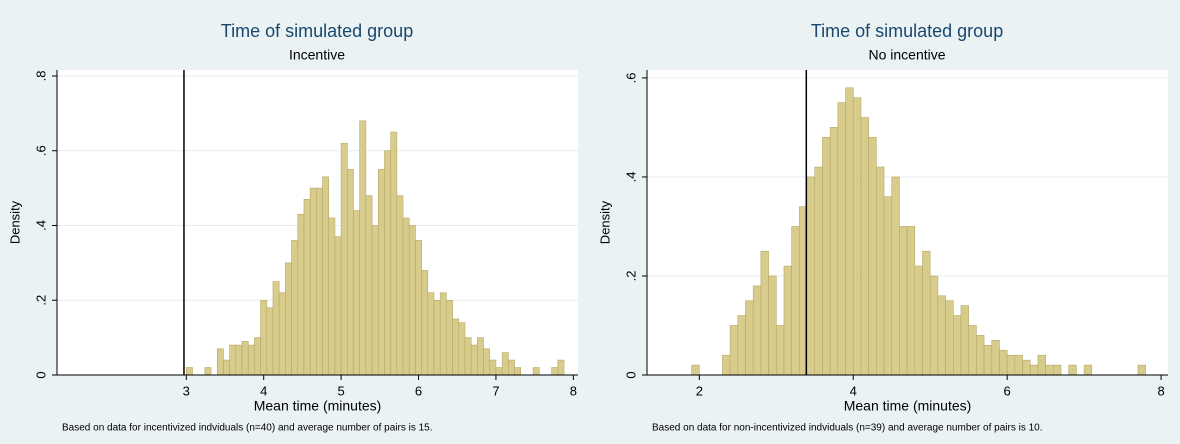 Image resolution: width=1180 pixels, height=444 pixels. Describe the element at coordinates (630, 177) in the screenshot. I see `y-tick-label: .4` at that location.